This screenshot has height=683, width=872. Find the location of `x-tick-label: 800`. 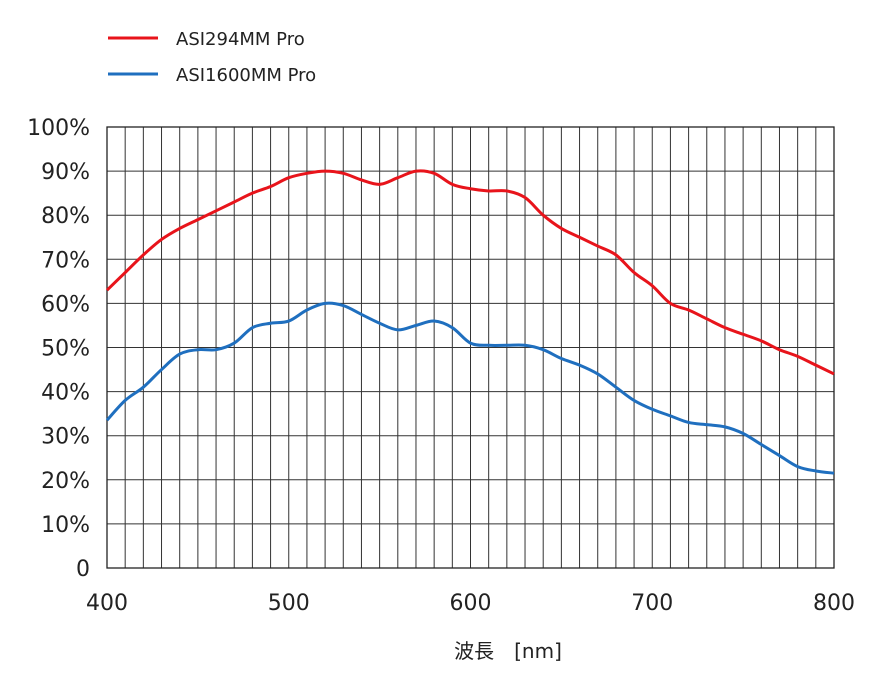

x-tick-label: 800 is located at coordinates (834, 603).